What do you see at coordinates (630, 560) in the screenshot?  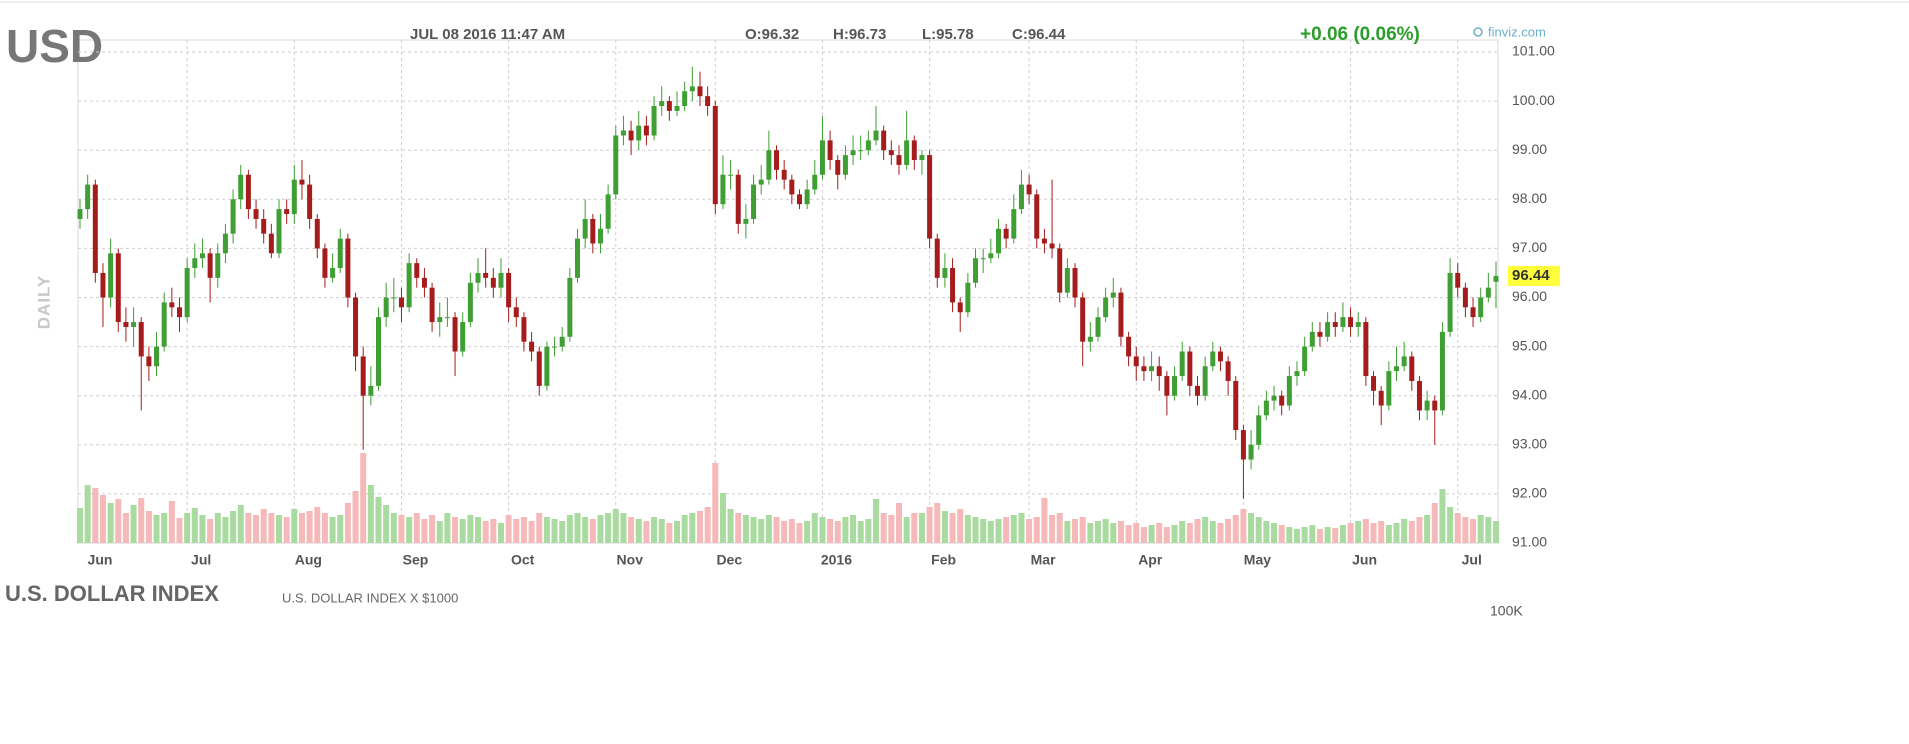 I see `x-tick-label: Nov` at bounding box center [630, 560].